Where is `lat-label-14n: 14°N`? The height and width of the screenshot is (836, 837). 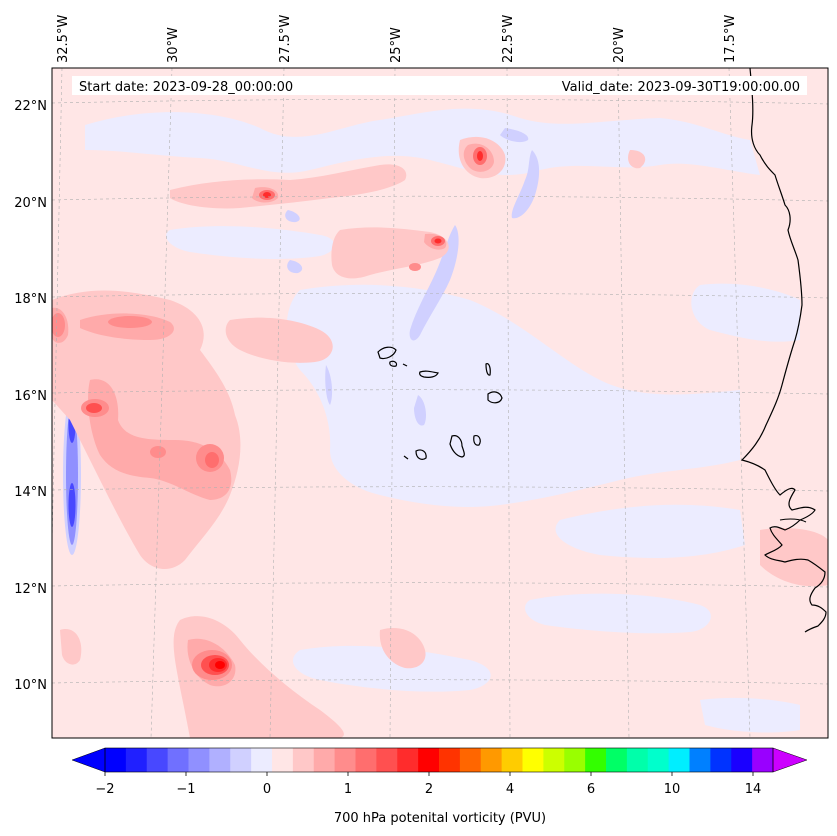
lat-label-14n: 14°N is located at coordinates (30, 492).